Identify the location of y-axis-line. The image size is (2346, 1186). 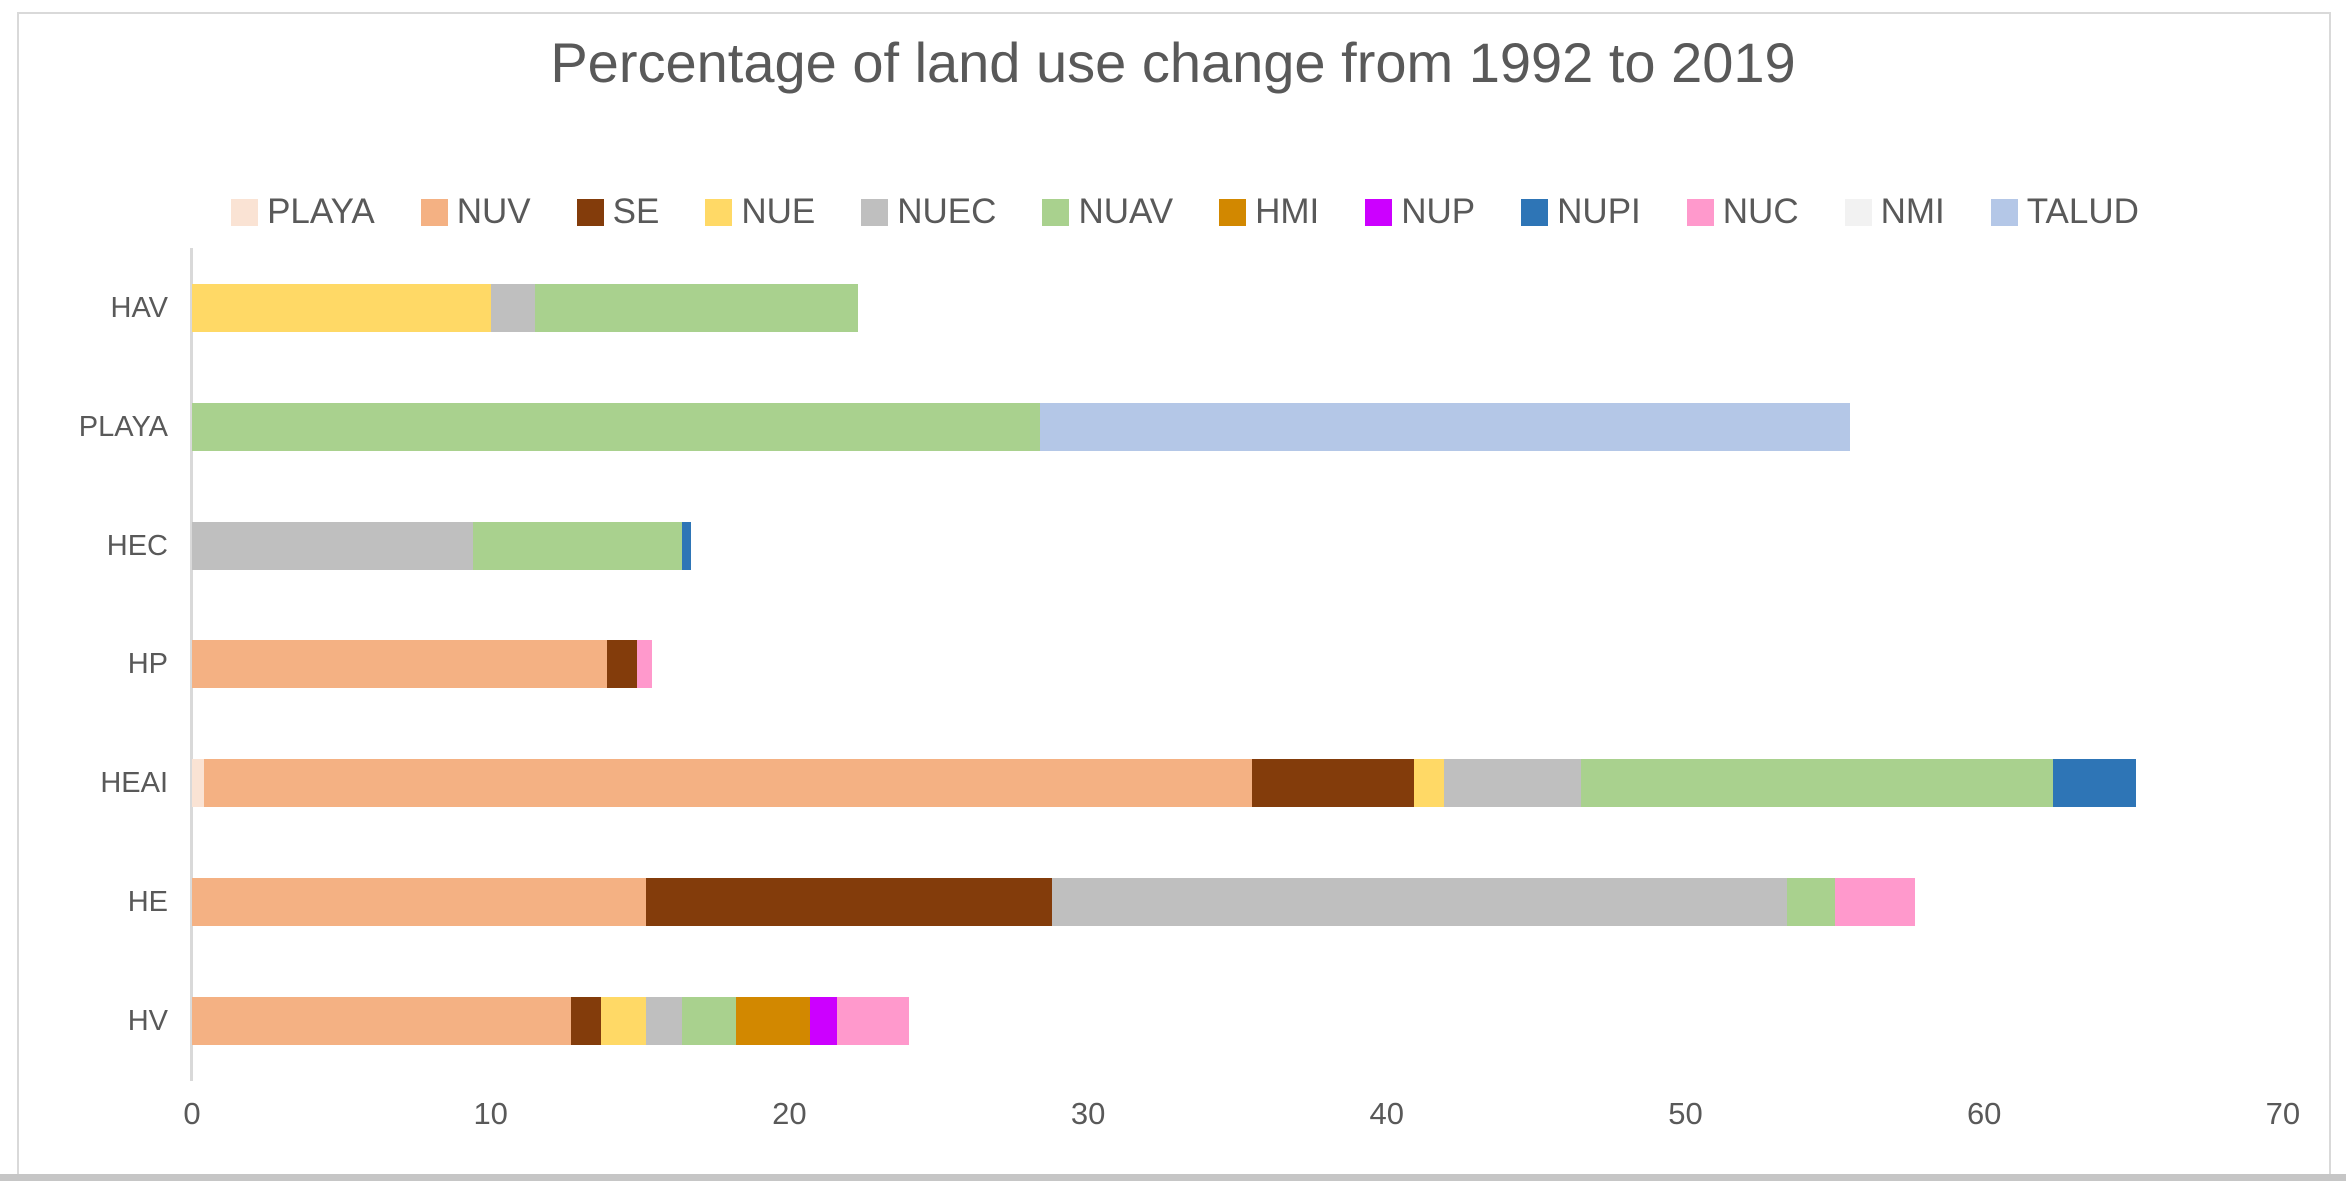
(191, 664).